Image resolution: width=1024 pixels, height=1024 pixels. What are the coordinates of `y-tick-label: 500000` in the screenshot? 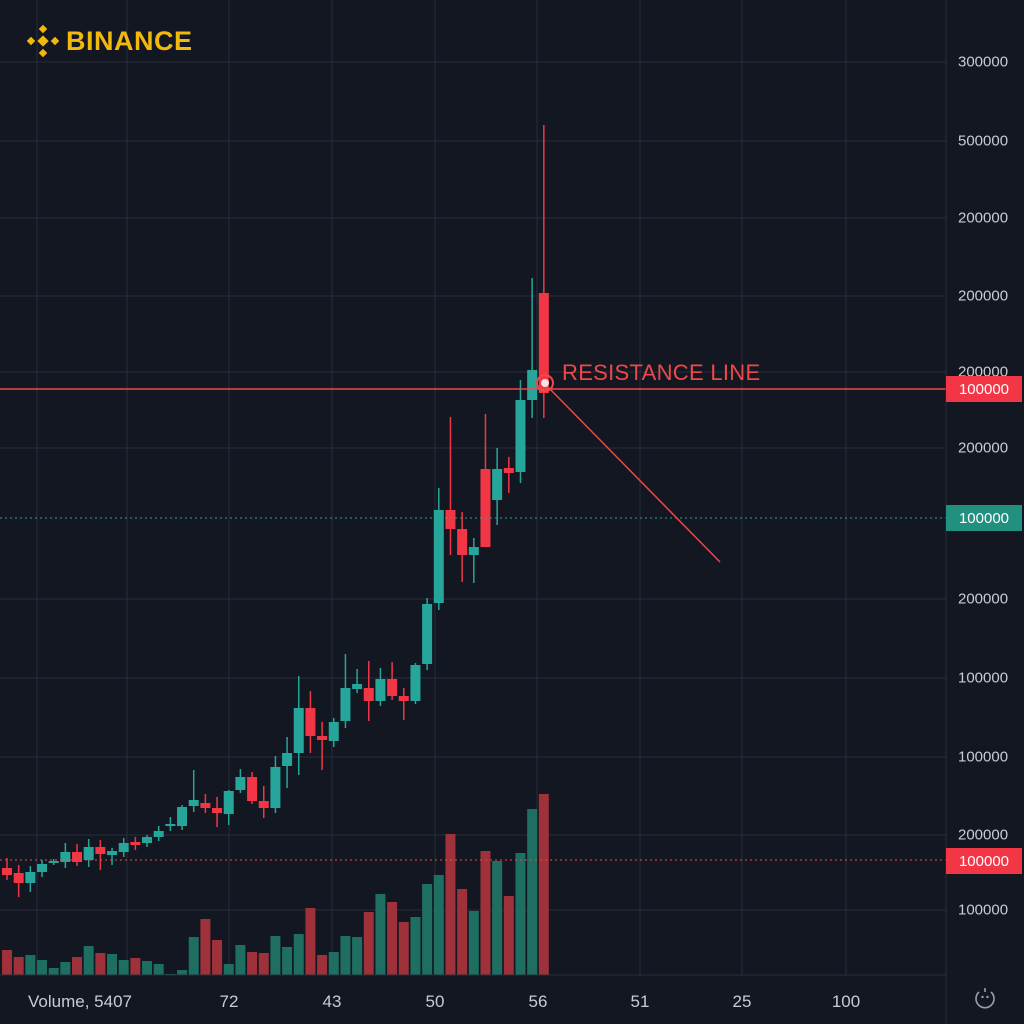 It's located at (983, 141).